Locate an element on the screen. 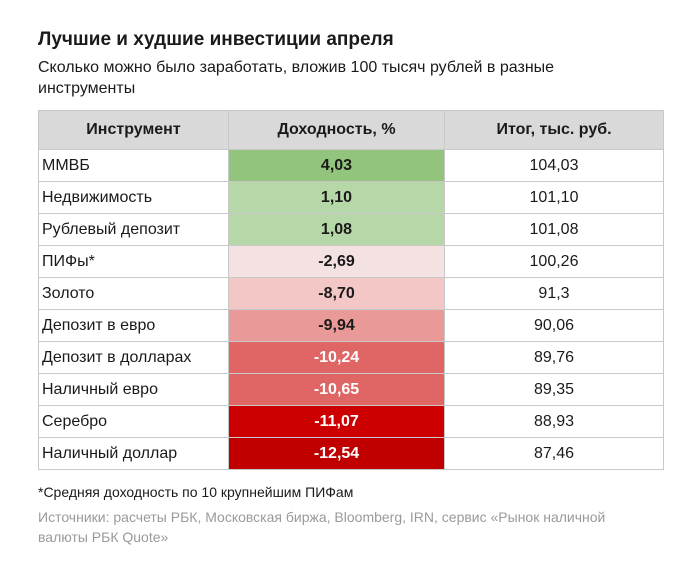  table-row: Рублевый депозит 1,08 101,08 is located at coordinates (351, 229).